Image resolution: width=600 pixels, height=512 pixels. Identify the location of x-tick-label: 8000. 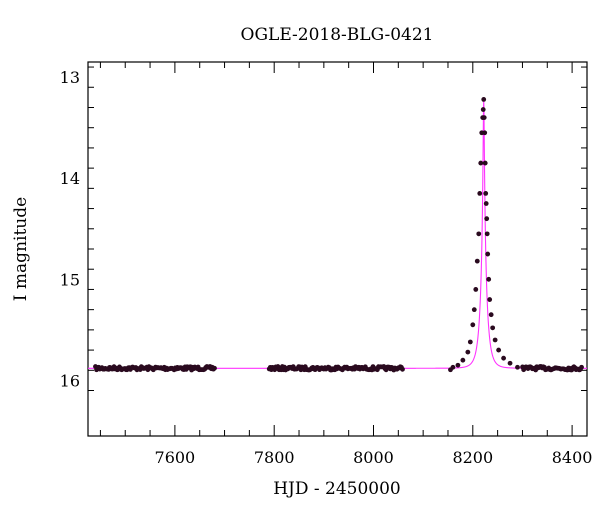
(373, 457).